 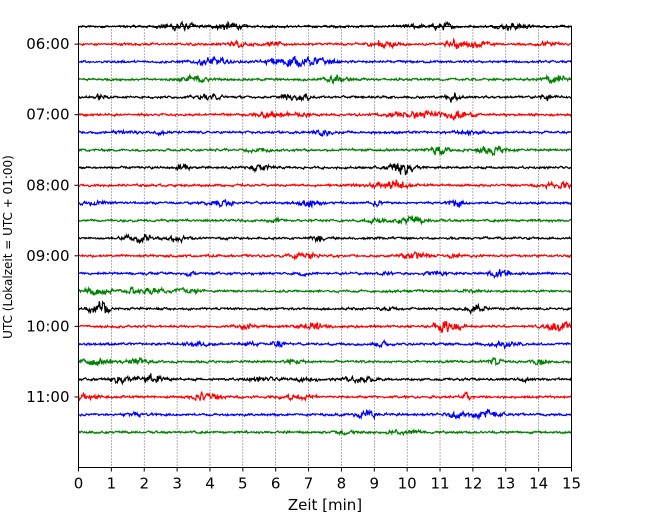 I want to click on y-tick-label: 11:00, so click(x=47, y=397).